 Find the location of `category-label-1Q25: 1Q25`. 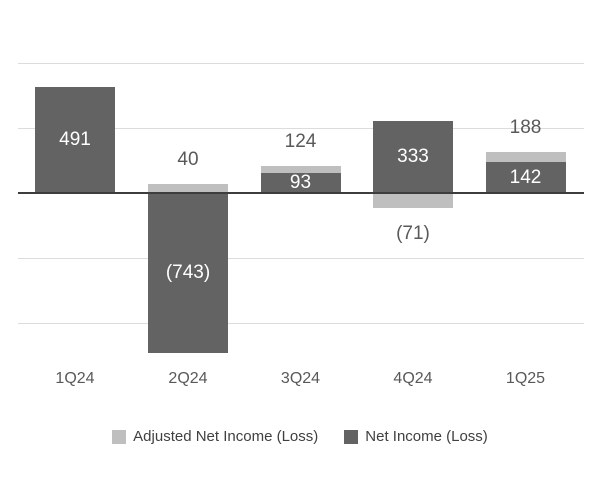

category-label-1Q25: 1Q25 is located at coordinates (525, 378).